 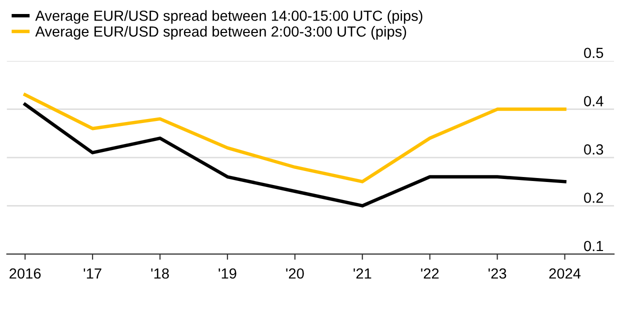 What do you see at coordinates (593, 197) in the screenshot?
I see `y-tick-label: 0.2` at bounding box center [593, 197].